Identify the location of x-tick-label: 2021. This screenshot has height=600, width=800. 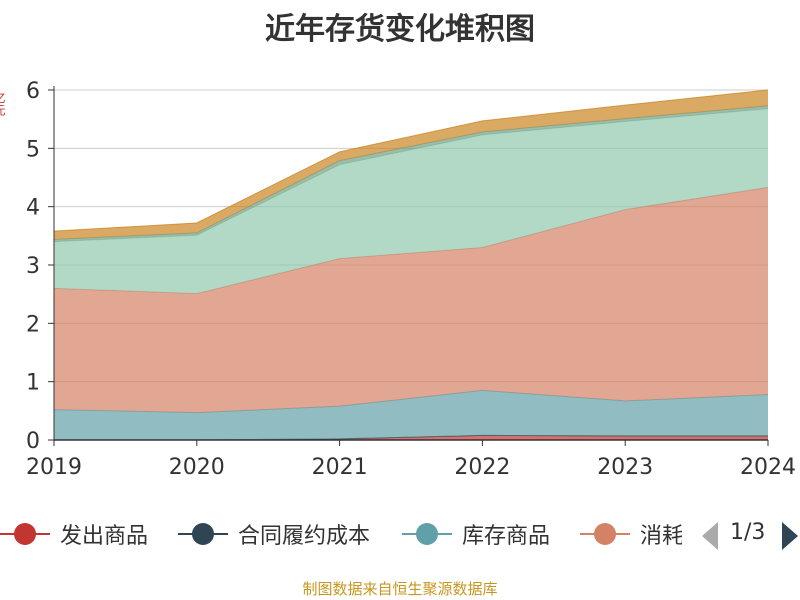
(340, 467).